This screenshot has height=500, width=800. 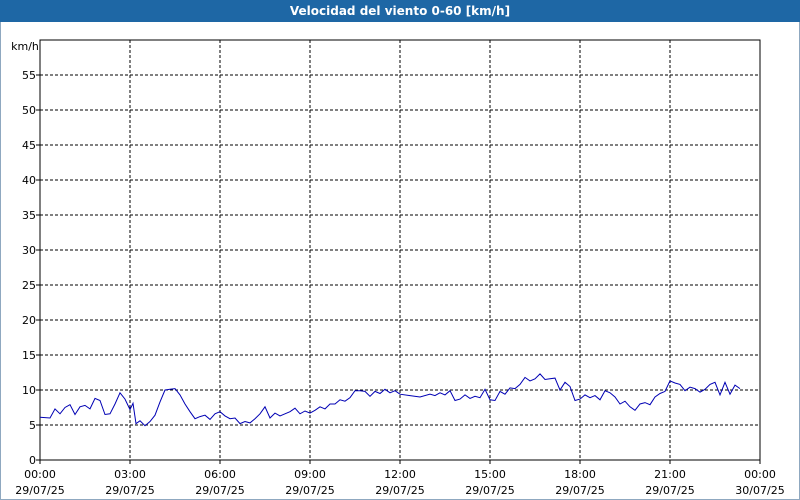 I want to click on x-tick-time: 06:00, so click(x=220, y=474).